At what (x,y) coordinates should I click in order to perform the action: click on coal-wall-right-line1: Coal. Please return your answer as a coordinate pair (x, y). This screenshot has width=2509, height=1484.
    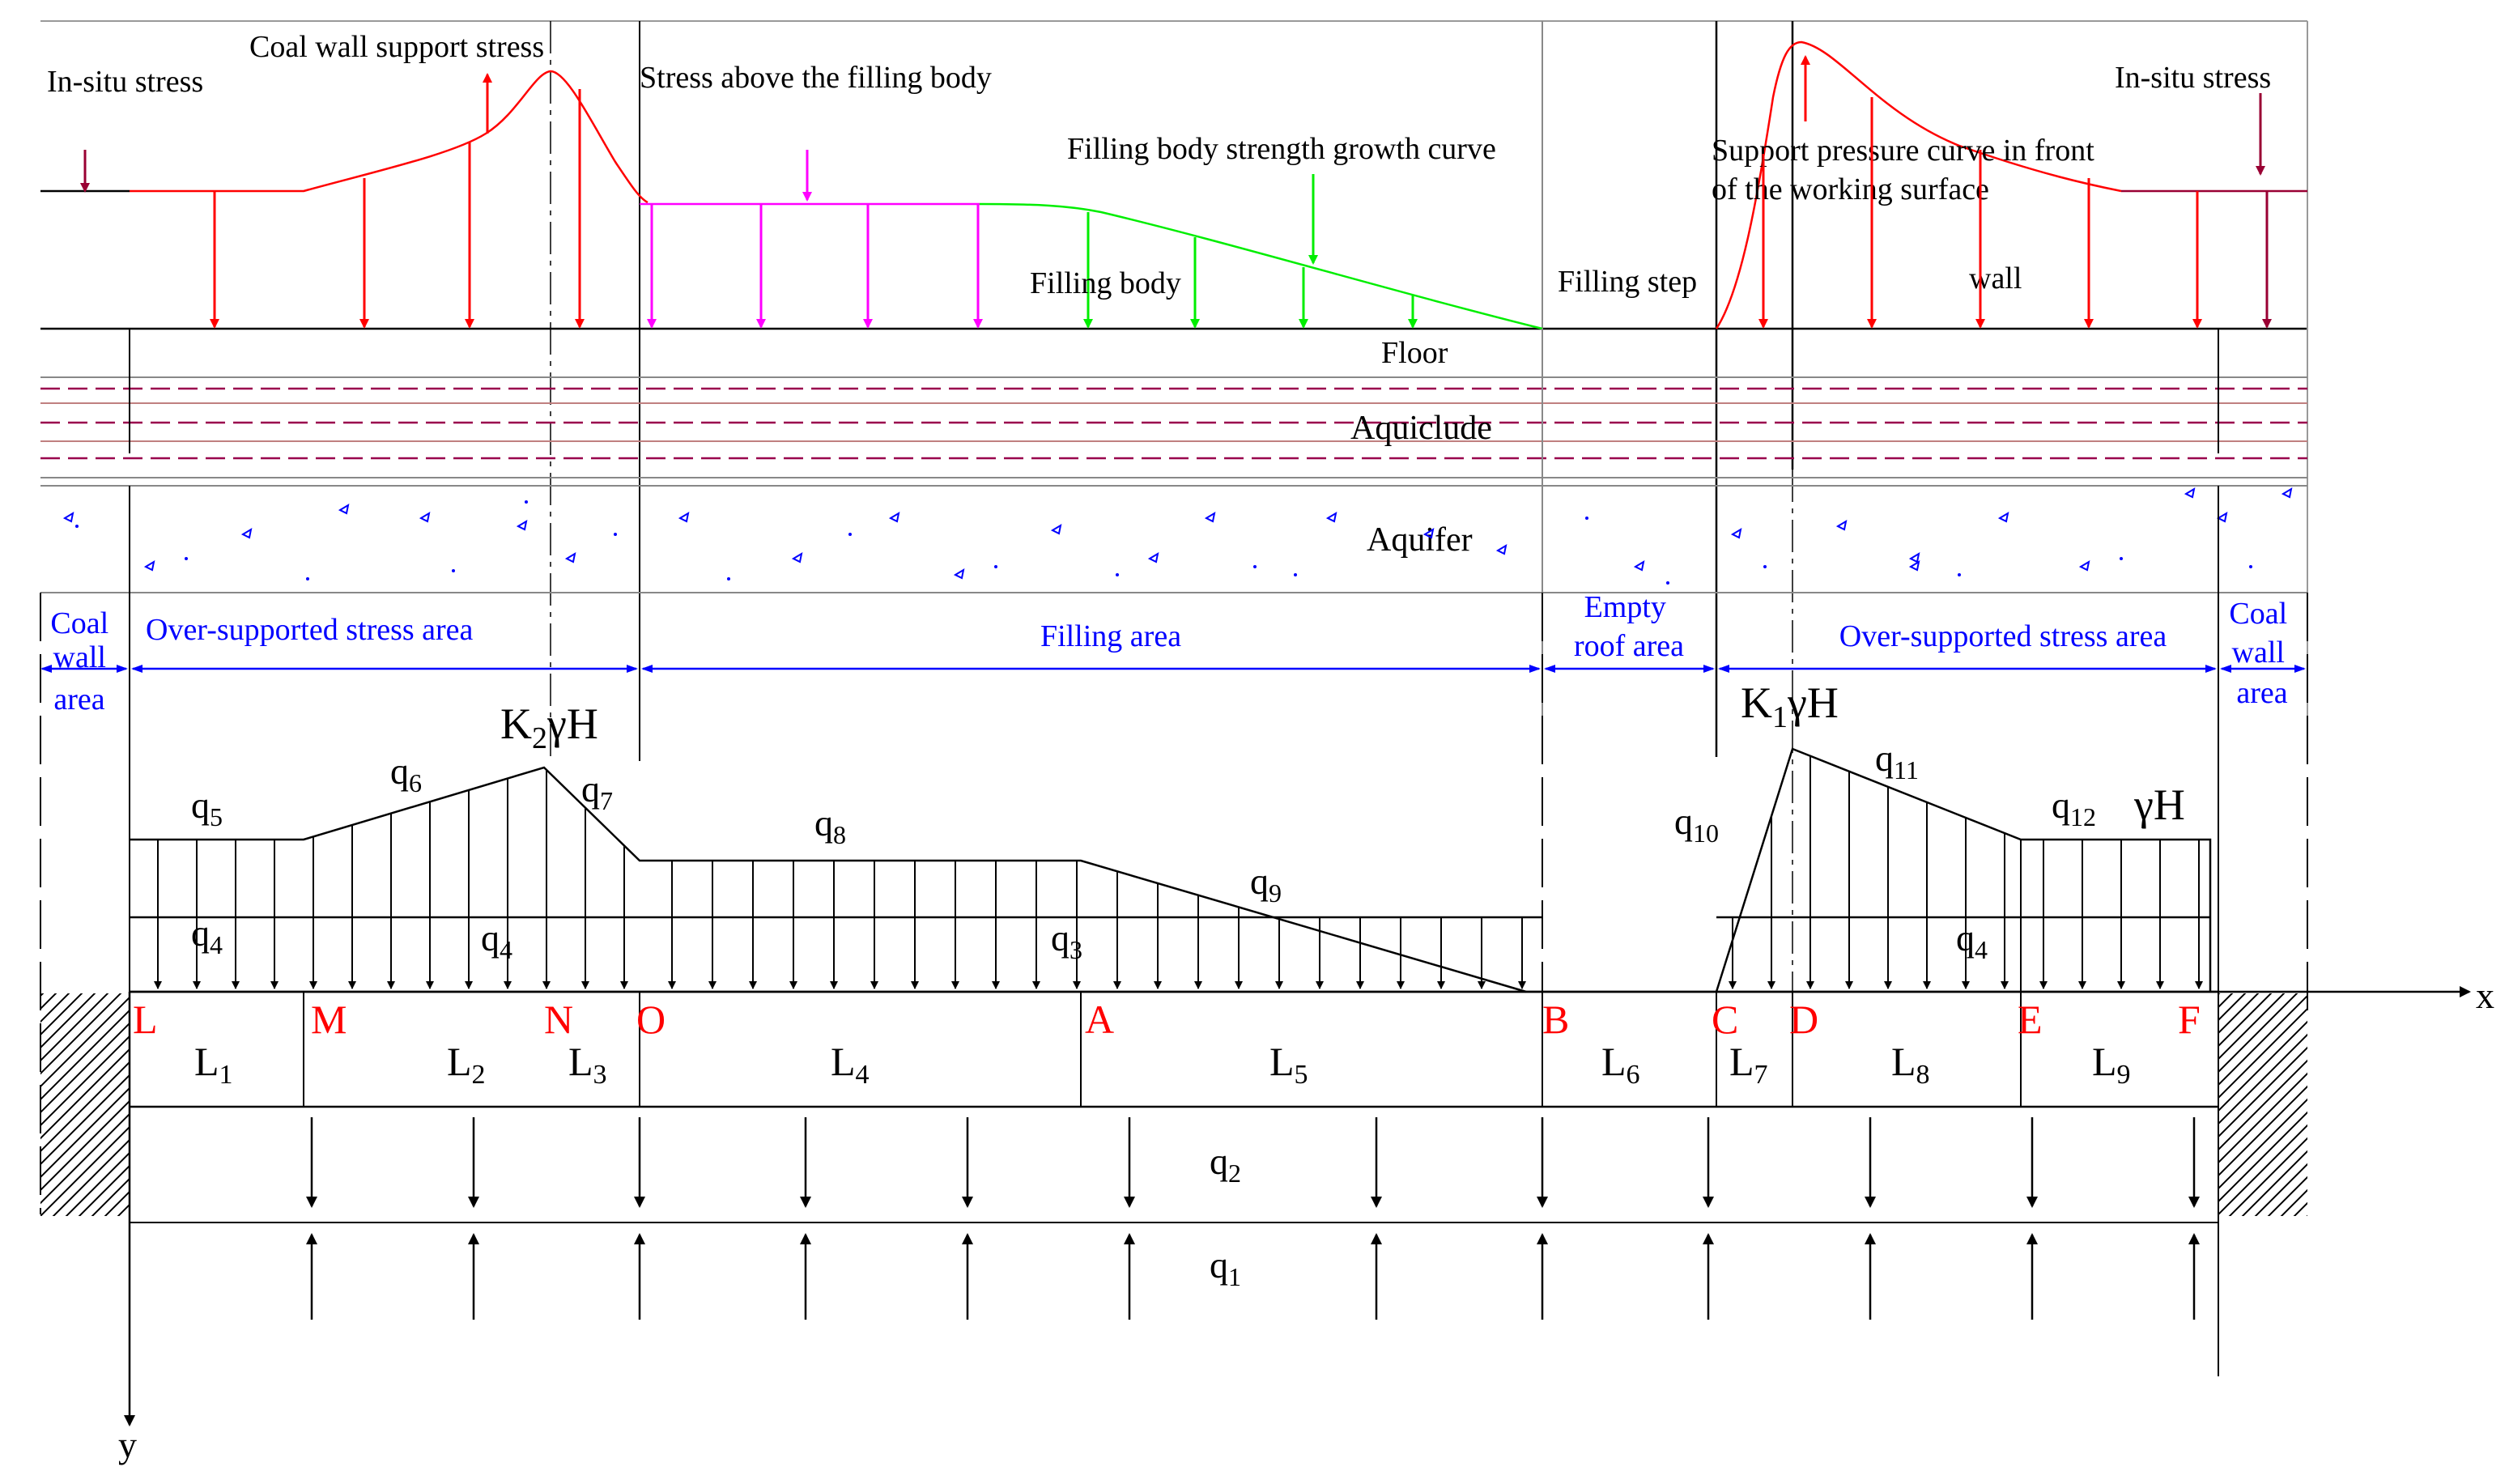
    Looking at the image, I should click on (2258, 614).